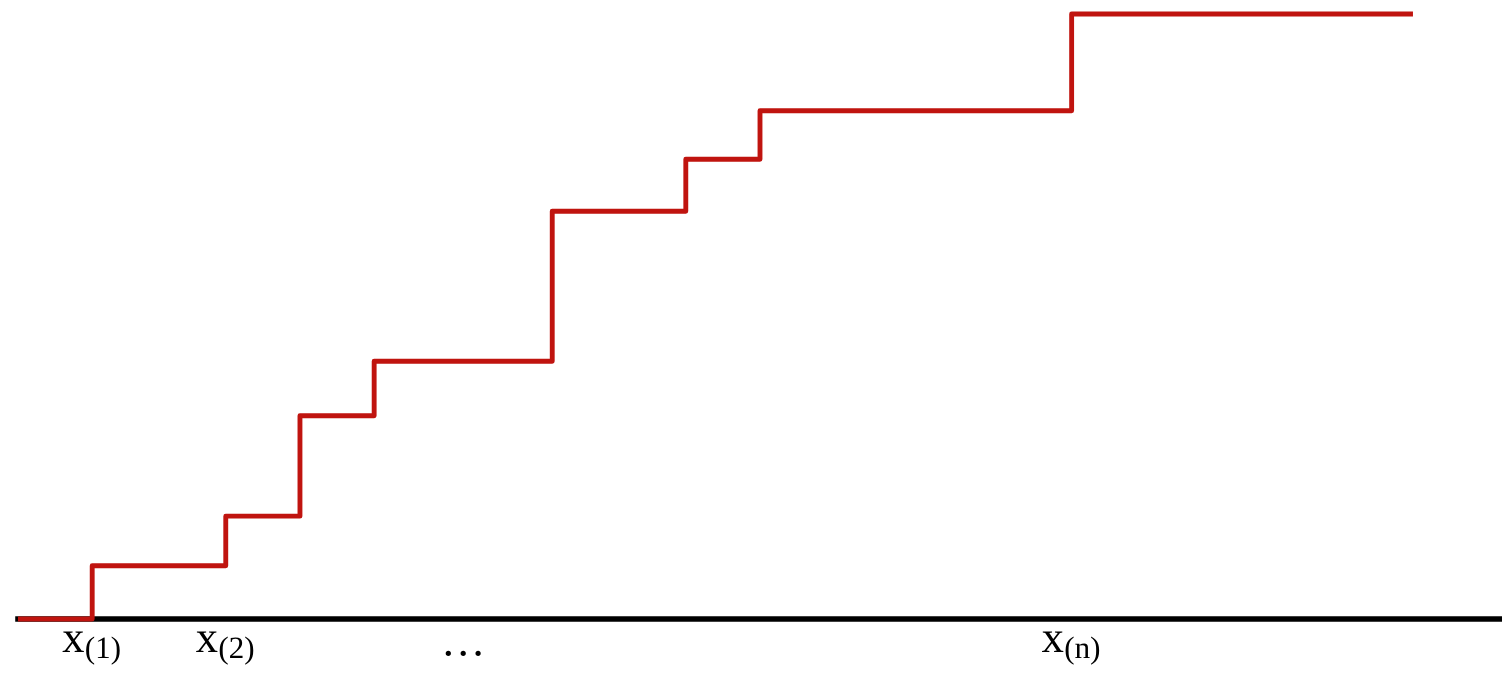 Image resolution: width=1502 pixels, height=682 pixels. What do you see at coordinates (91, 648) in the screenshot?
I see `x-tick-label: x$_{(1)}$` at bounding box center [91, 648].